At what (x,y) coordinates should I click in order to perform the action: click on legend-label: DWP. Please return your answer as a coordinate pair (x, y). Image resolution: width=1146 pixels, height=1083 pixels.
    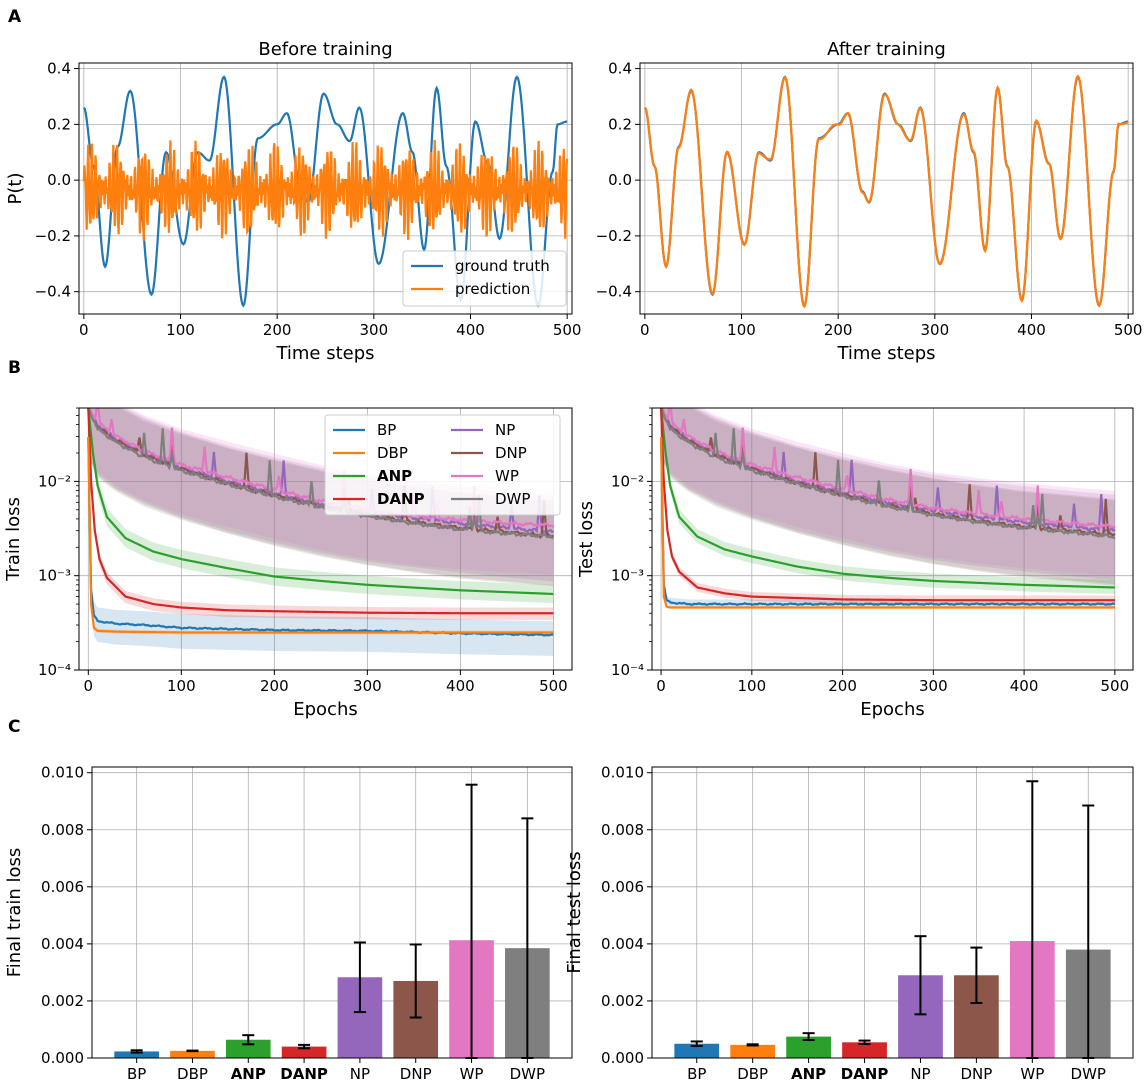
    Looking at the image, I should click on (512, 499).